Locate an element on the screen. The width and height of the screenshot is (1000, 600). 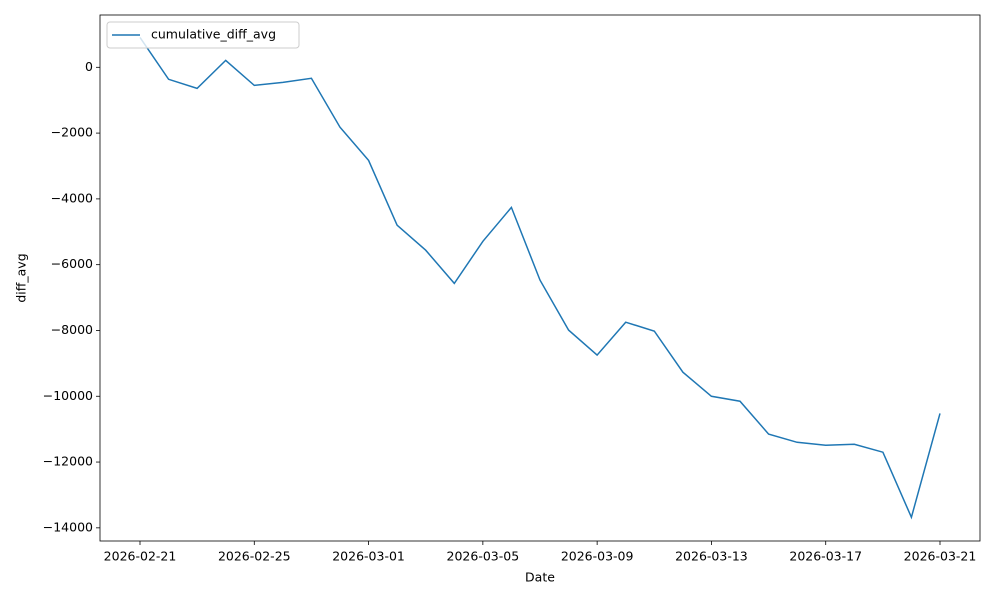
x-tick-label: 2026-03-01 is located at coordinates (368, 556).